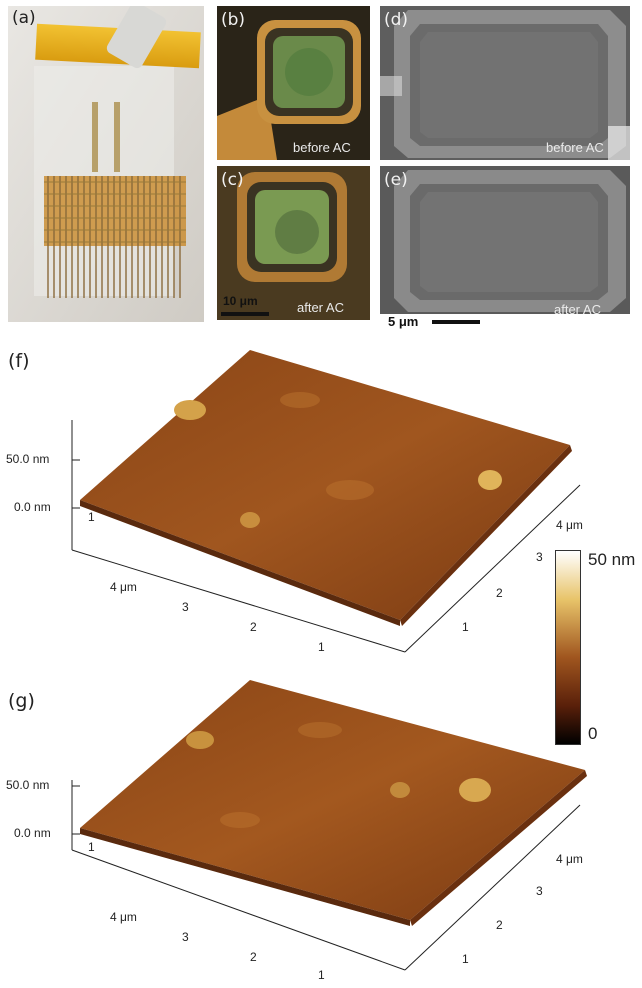 The height and width of the screenshot is (988, 642). I want to click on axis-left-f-1: 4 μm, so click(123, 587).